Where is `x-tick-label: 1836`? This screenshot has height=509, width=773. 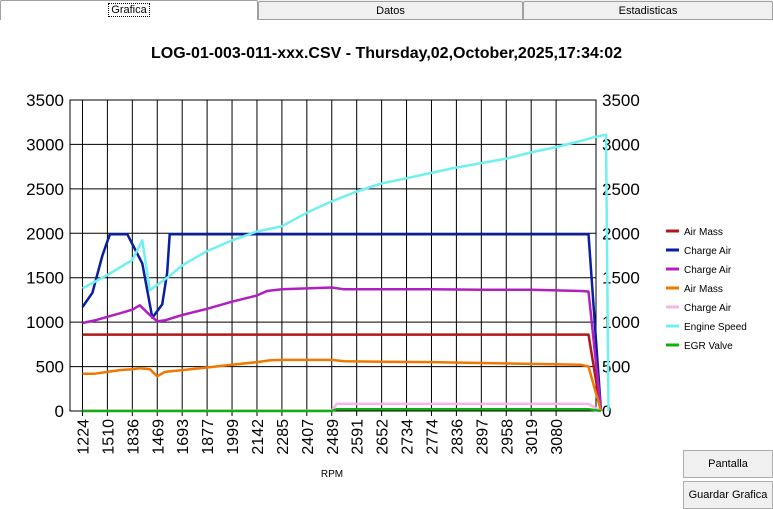
x-tick-label: 1836 is located at coordinates (133, 437).